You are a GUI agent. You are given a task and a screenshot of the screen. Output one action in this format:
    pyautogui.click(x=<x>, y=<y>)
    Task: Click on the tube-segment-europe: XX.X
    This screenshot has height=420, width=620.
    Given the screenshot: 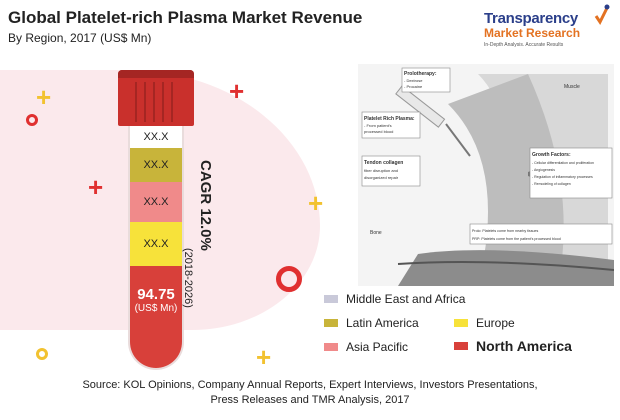 What is the action you would take?
    pyautogui.click(x=156, y=244)
    